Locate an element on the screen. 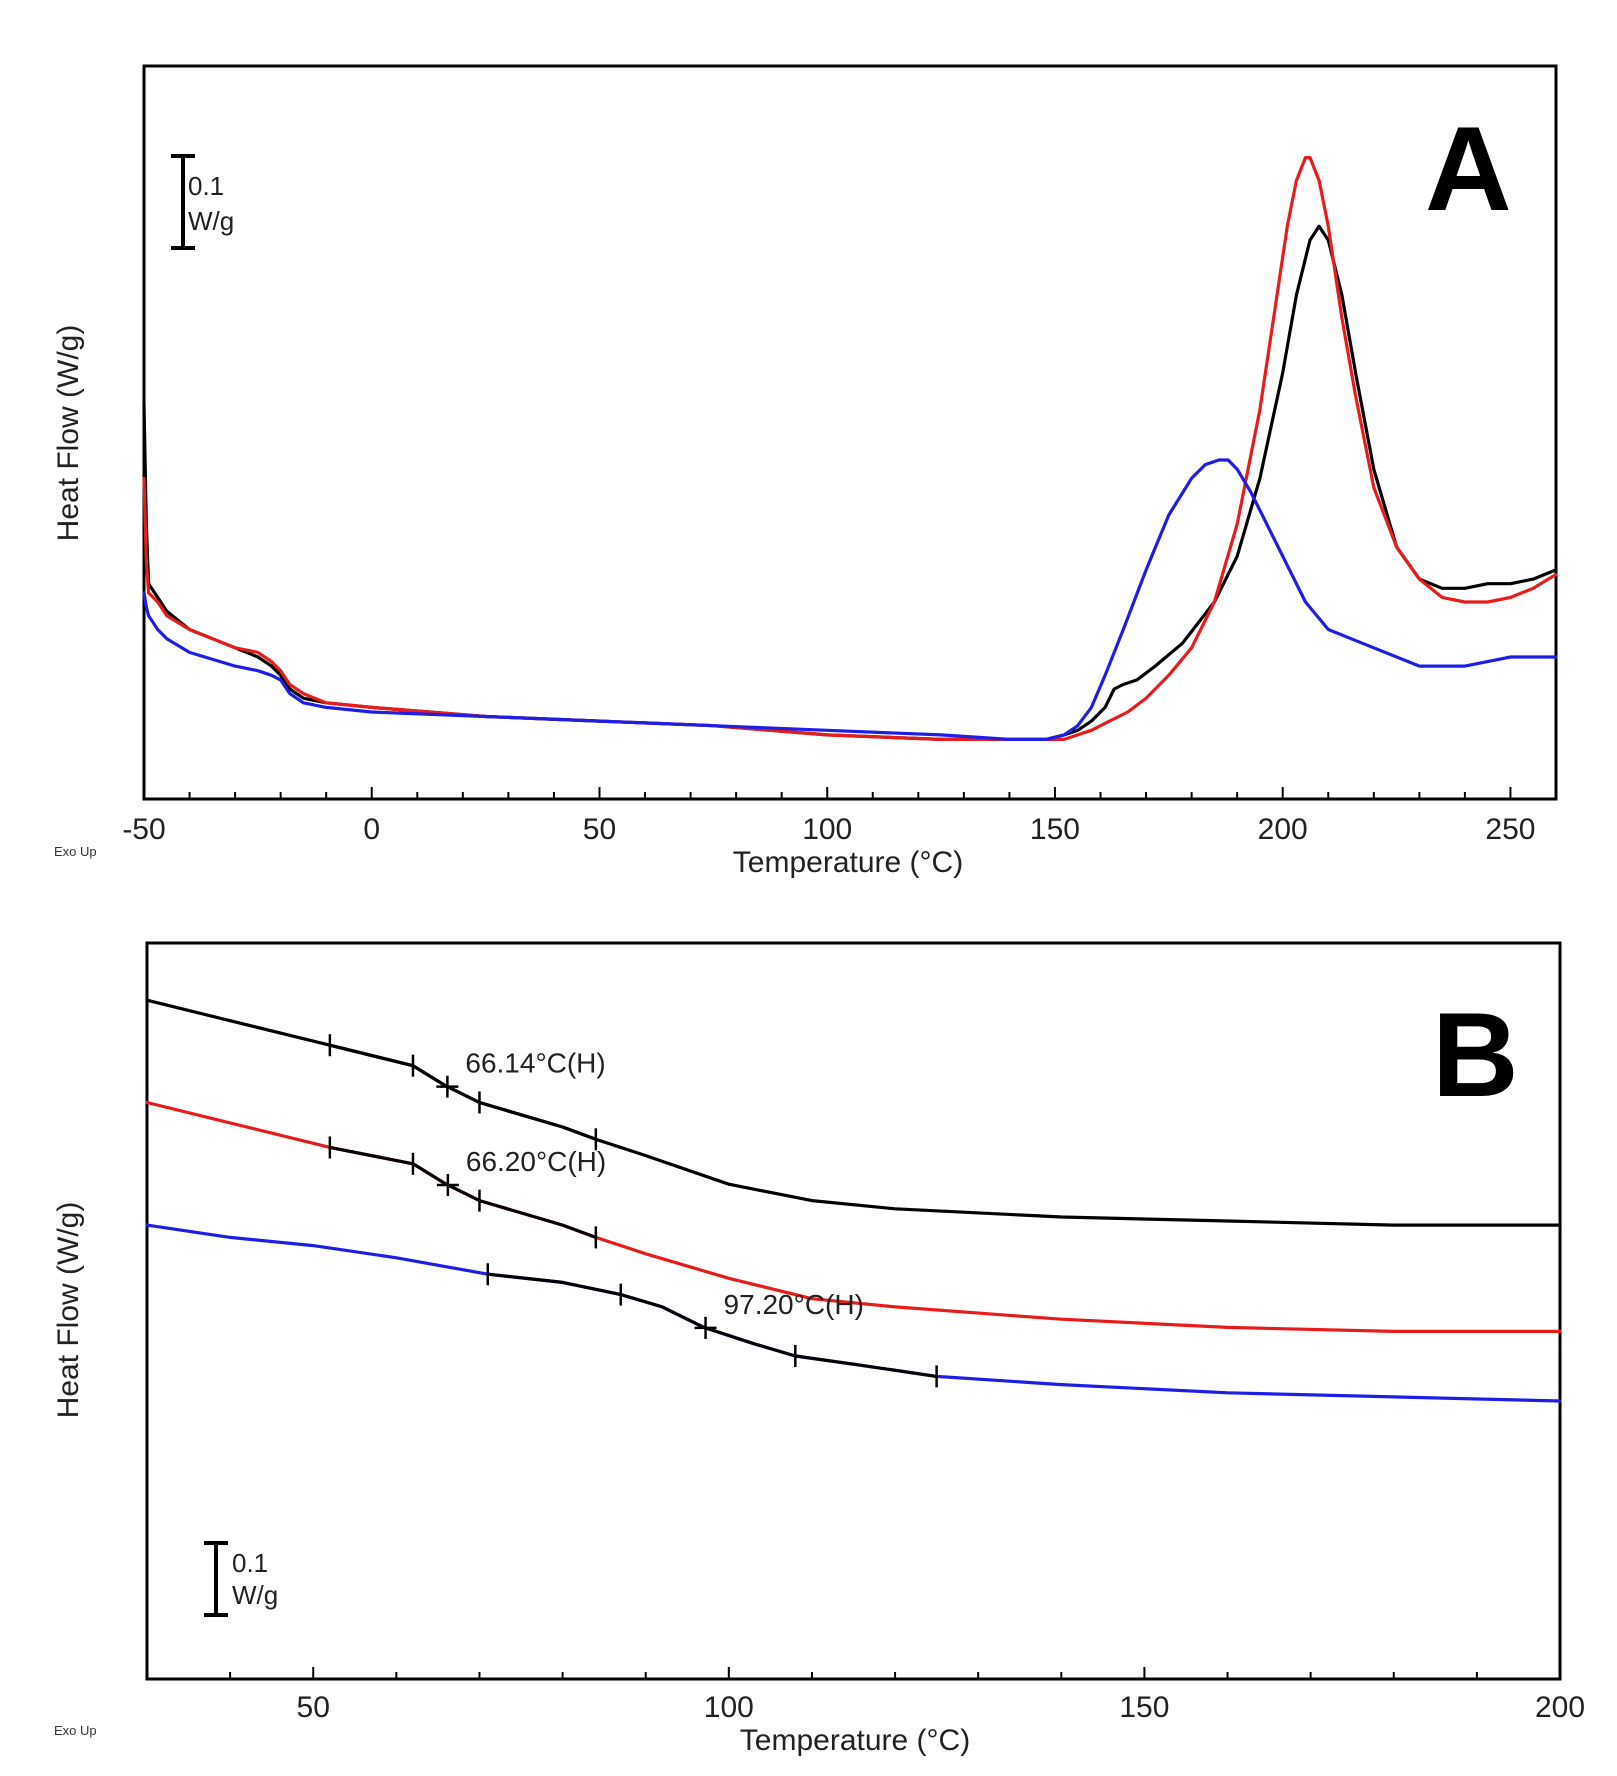 This screenshot has height=1776, width=1617. panel-b-midpoint-label: 97.20°C(H) is located at coordinates (794, 1304).